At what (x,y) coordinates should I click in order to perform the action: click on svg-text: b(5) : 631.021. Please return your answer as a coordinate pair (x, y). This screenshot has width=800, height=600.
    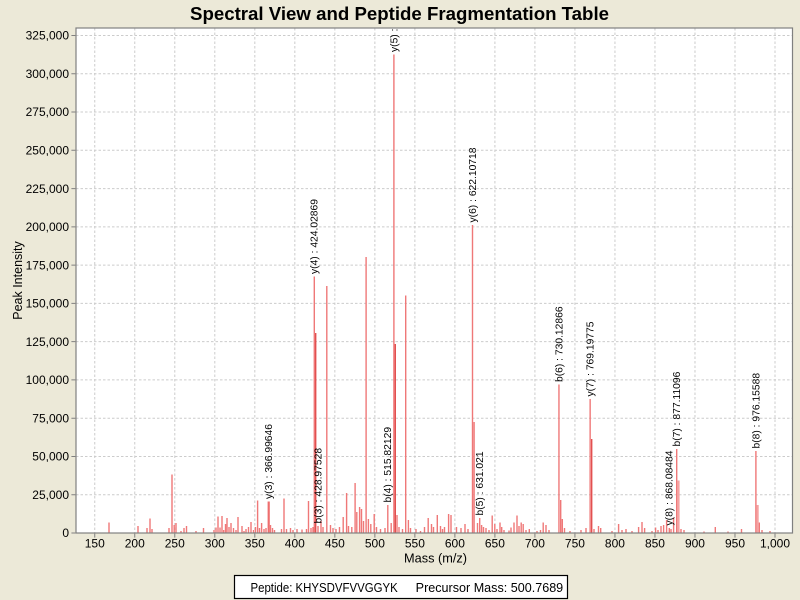
    Looking at the image, I should click on (480, 483).